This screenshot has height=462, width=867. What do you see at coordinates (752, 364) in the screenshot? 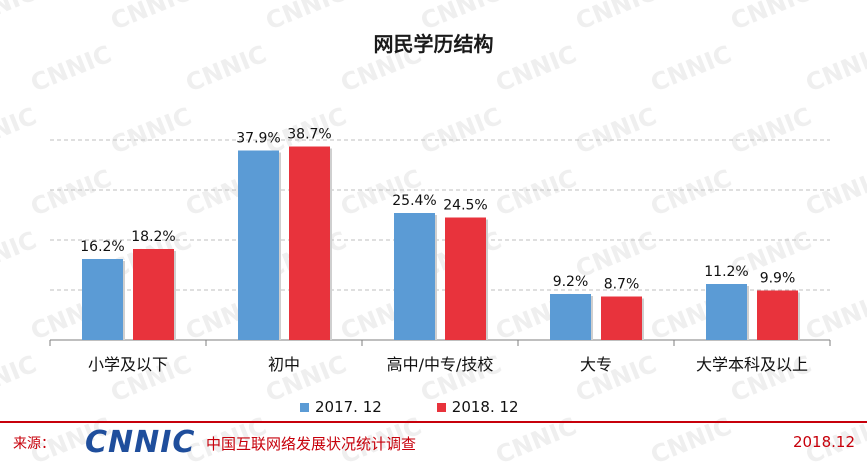
I see `category-label: 大学本科及以上` at bounding box center [752, 364].